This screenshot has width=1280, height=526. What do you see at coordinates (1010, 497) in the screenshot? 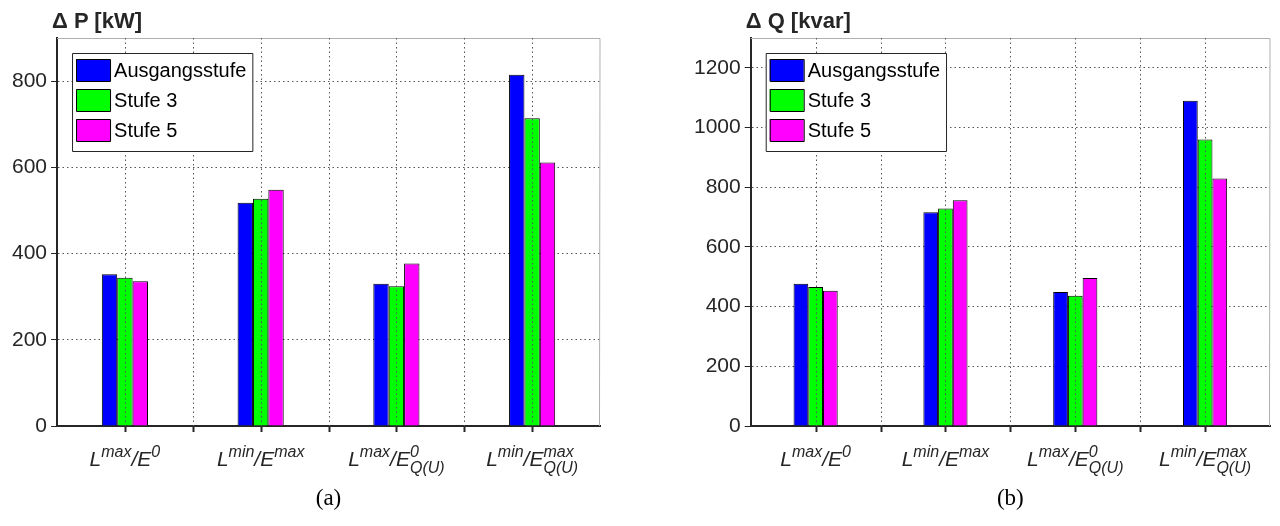
I see `text: (b)` at bounding box center [1010, 497].